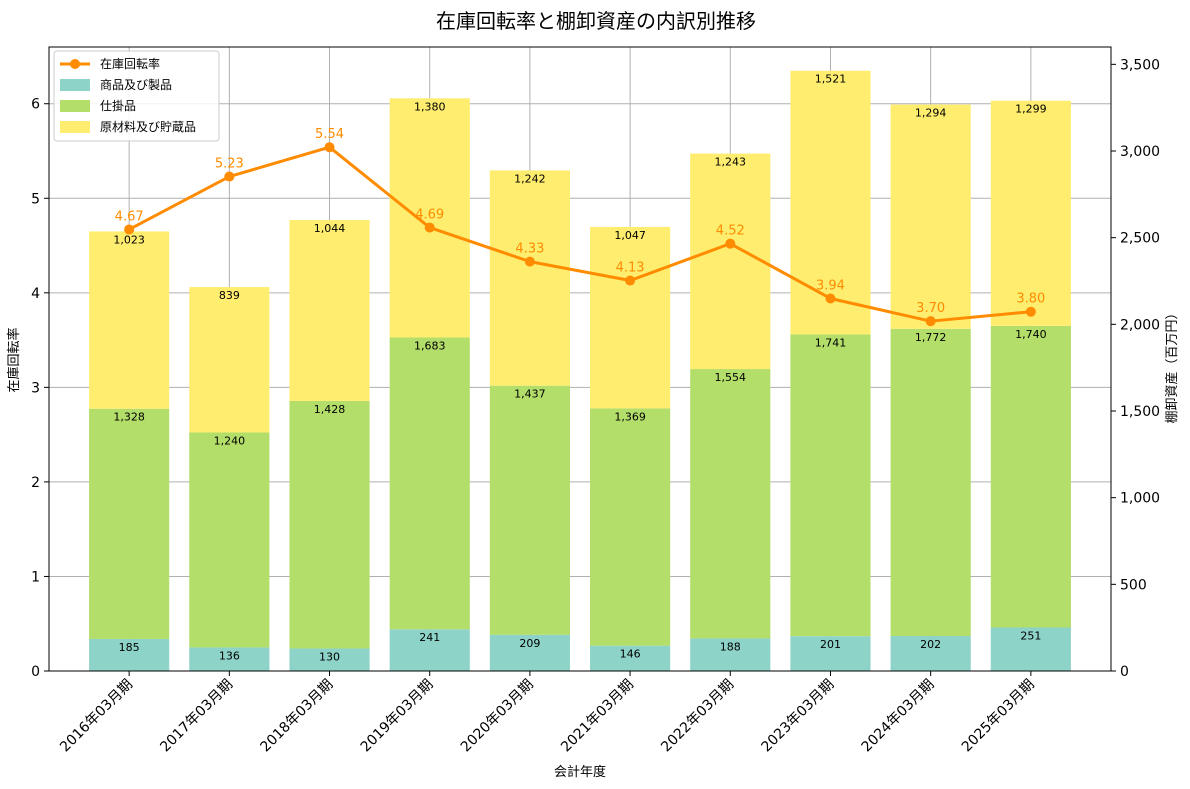 The height and width of the screenshot is (789, 1190). What do you see at coordinates (830, 285) in the screenshot?
I see `turnover-value-label: 3.94` at bounding box center [830, 285].